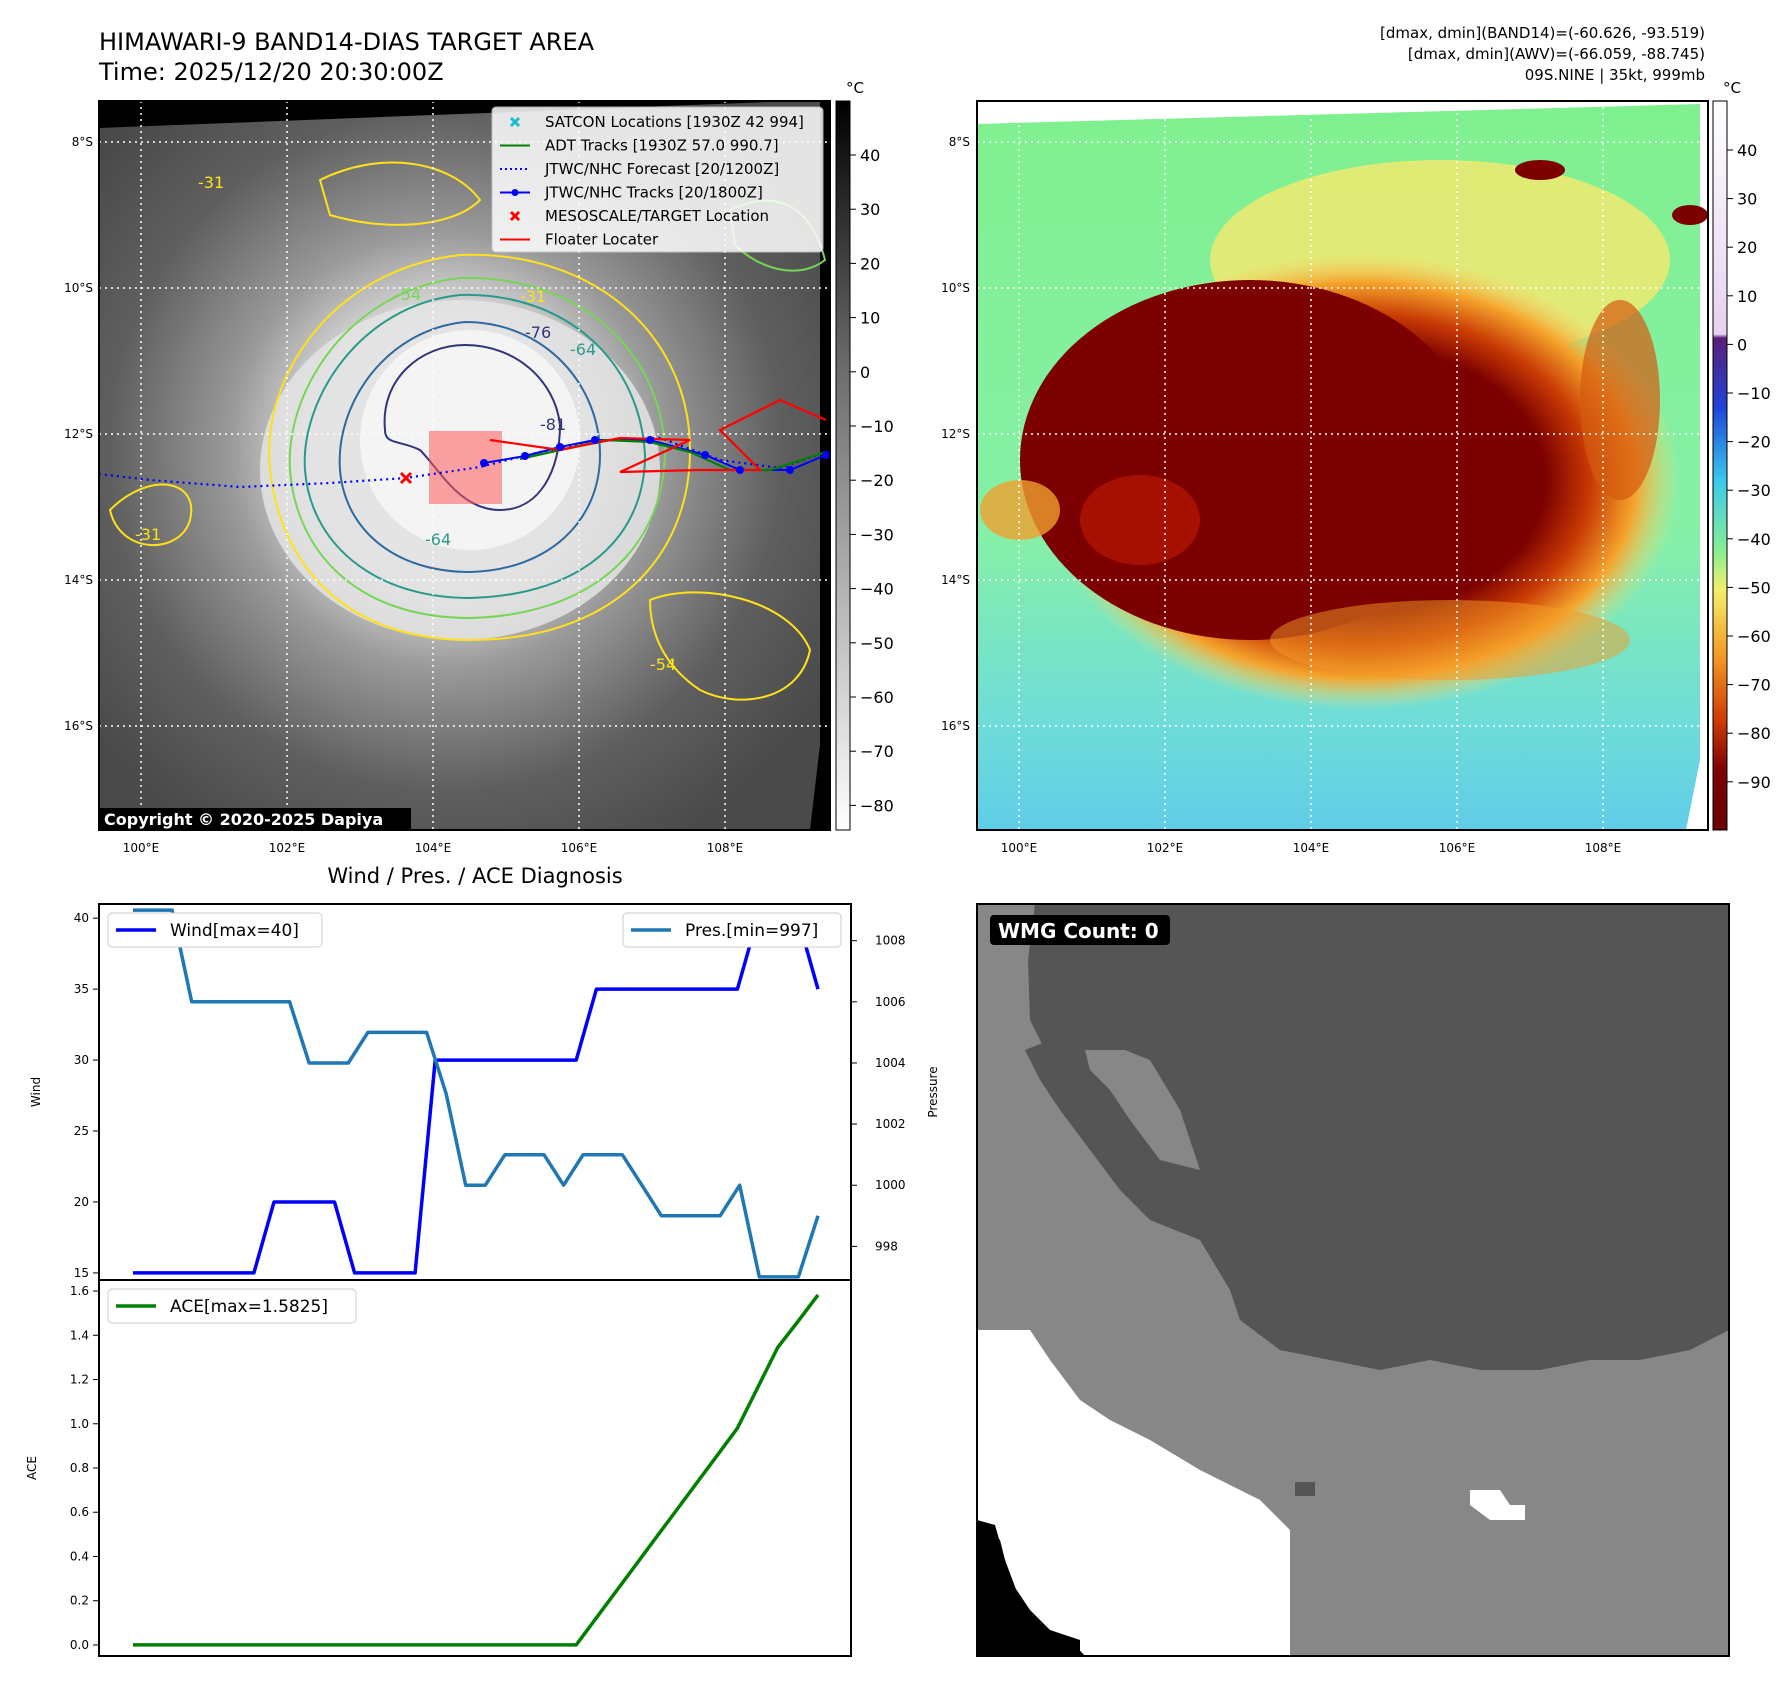 This screenshot has width=1792, height=1690. Describe the element at coordinates (877, 751) in the screenshot. I see `gray-colorbar-tick: −70` at that location.